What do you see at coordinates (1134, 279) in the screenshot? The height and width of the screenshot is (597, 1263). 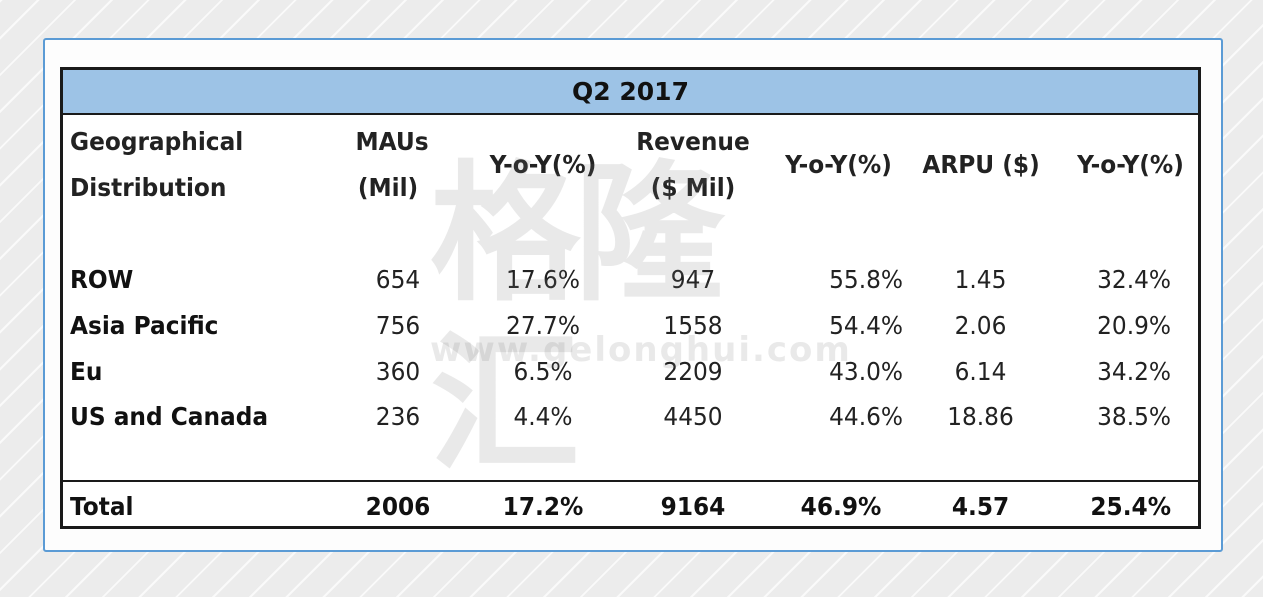 I see `row-arpu-yoy: 32.4%` at bounding box center [1134, 279].